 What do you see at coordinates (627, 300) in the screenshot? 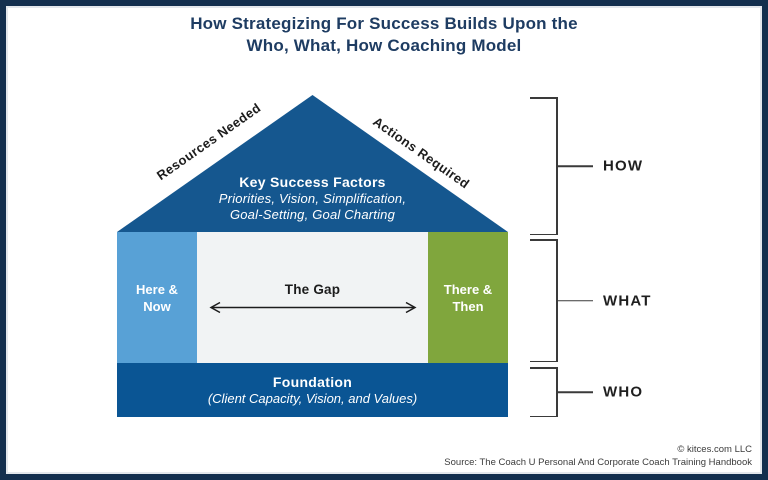
I see `bracket-label-what: WHAT` at bounding box center [627, 300].